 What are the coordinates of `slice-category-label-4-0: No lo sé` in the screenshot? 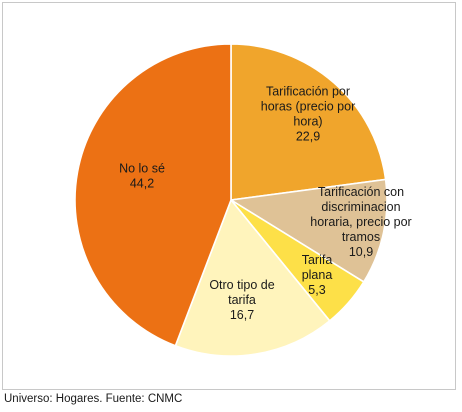 It's located at (142, 169).